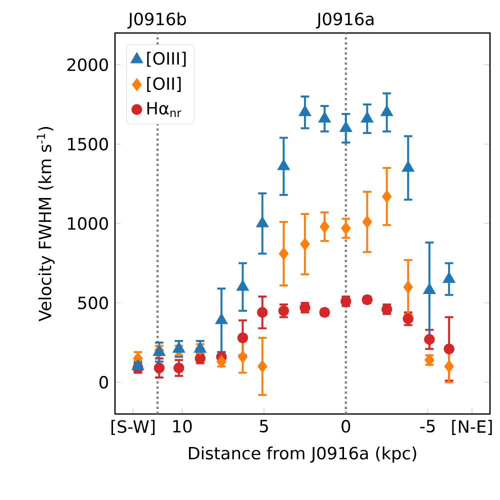 The width and height of the screenshot is (500, 500). Describe the element at coordinates (164, 84) in the screenshot. I see `legend-label: [OII]` at that location.